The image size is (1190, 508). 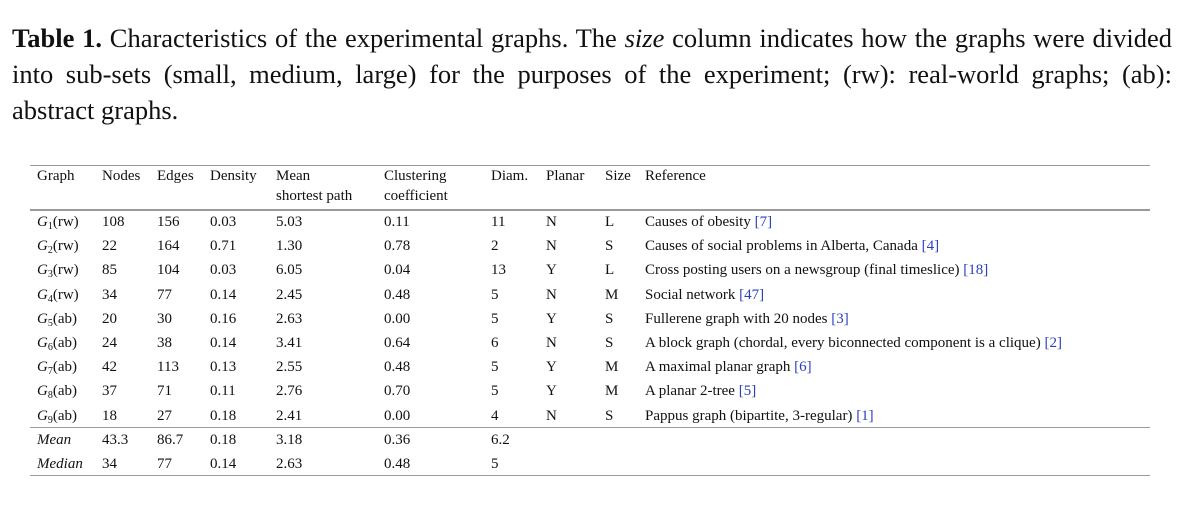 What do you see at coordinates (865, 415) in the screenshot?
I see `reference-citation: [1]` at bounding box center [865, 415].